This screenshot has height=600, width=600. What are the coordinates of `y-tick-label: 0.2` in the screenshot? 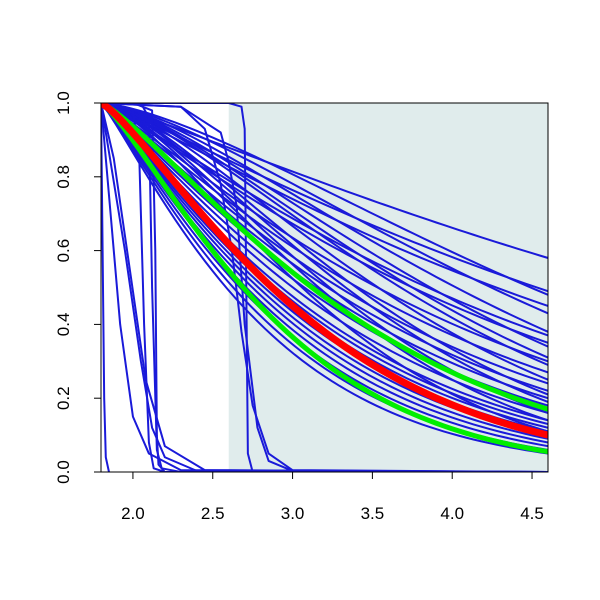 It's located at (63, 398).